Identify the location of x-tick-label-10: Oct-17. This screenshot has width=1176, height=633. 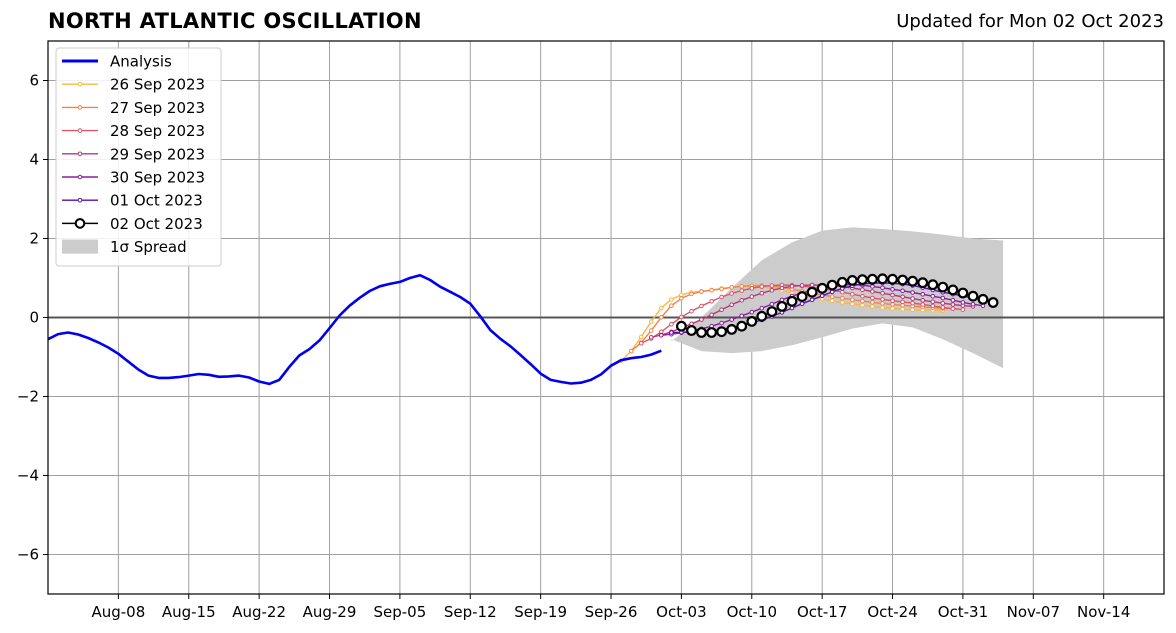
(822, 612).